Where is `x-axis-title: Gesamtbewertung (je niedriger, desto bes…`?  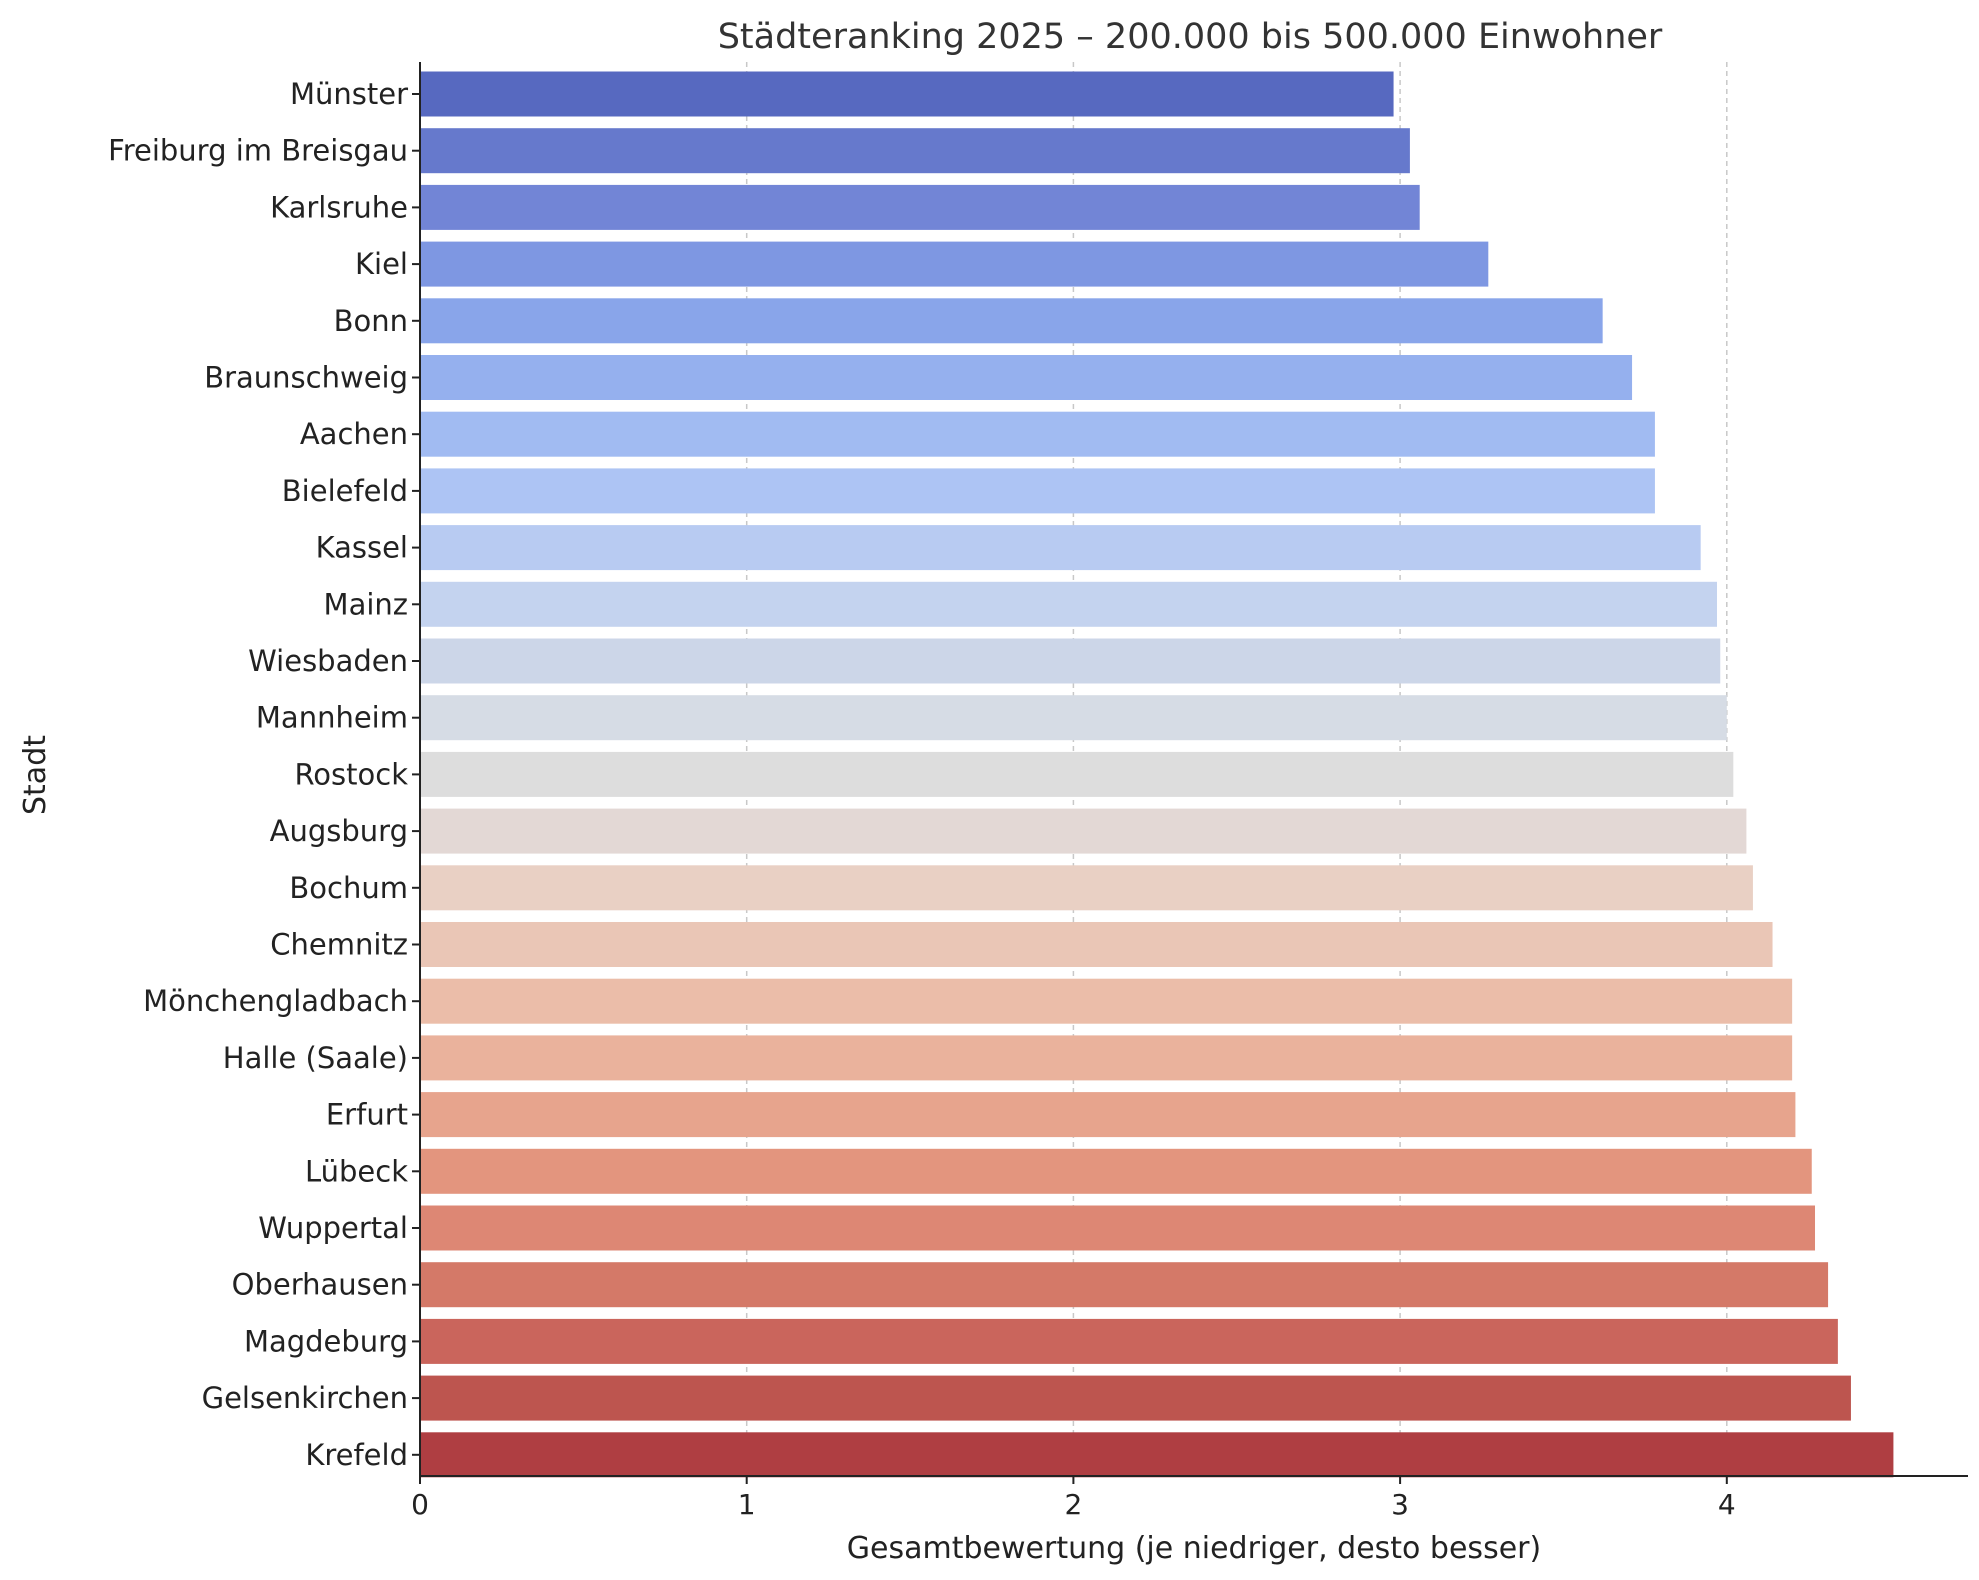
x-axis-title: Gesamtbewertung (je niedriger, desto bes… is located at coordinates (1194, 1548).